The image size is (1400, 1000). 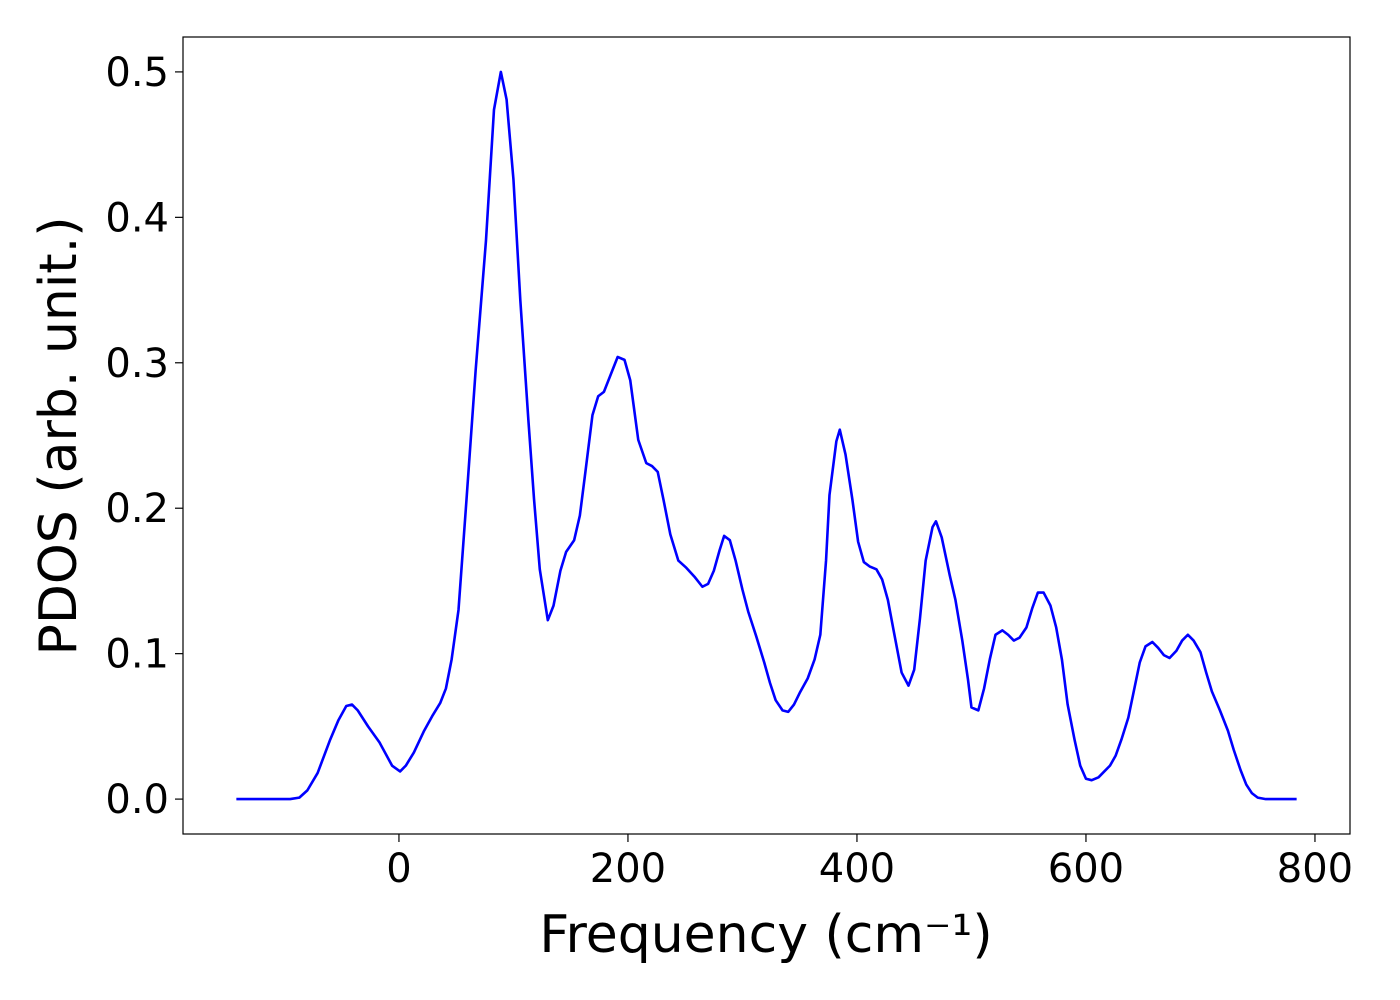 I want to click on y-tick-label: 0.5, so click(x=137, y=73).